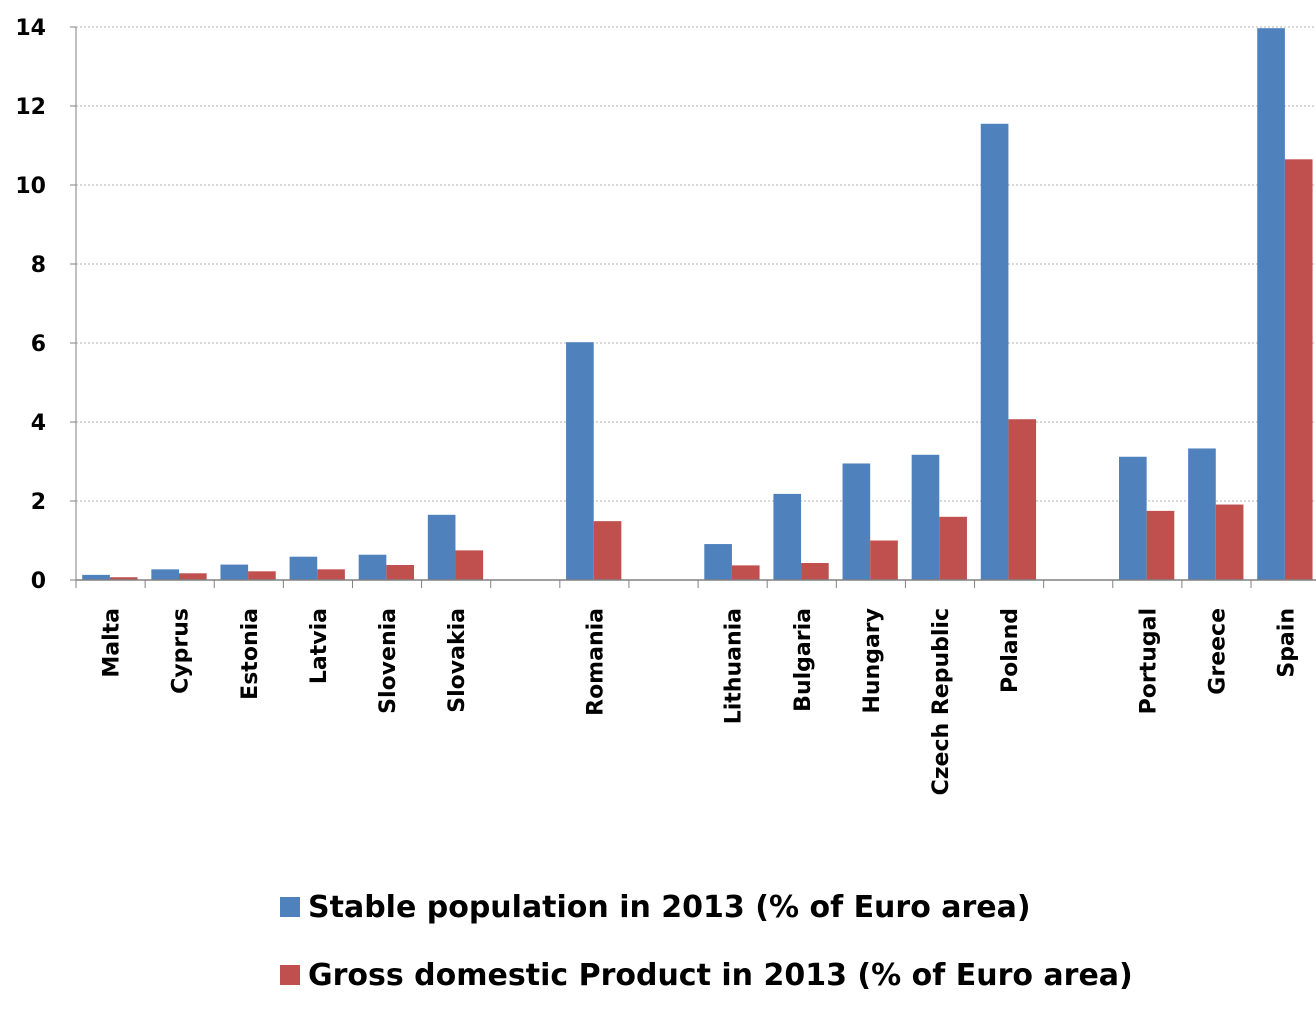 Image resolution: width=1316 pixels, height=1020 pixels. Describe the element at coordinates (38, 265) in the screenshot. I see `y-tick-label: 8` at that location.